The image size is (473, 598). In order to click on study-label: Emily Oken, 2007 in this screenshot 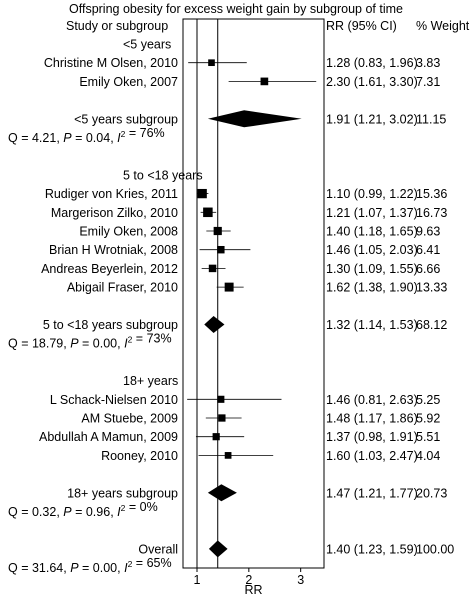, I will do `click(128, 82)`.